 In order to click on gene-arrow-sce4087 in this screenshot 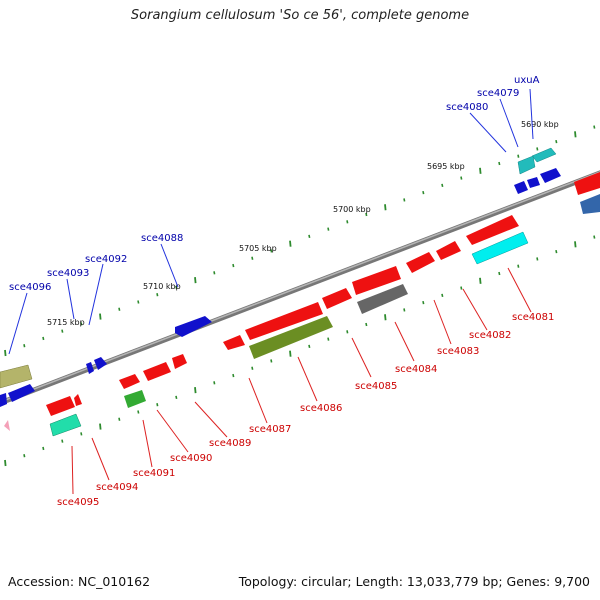, I will do `click(284, 321)`.